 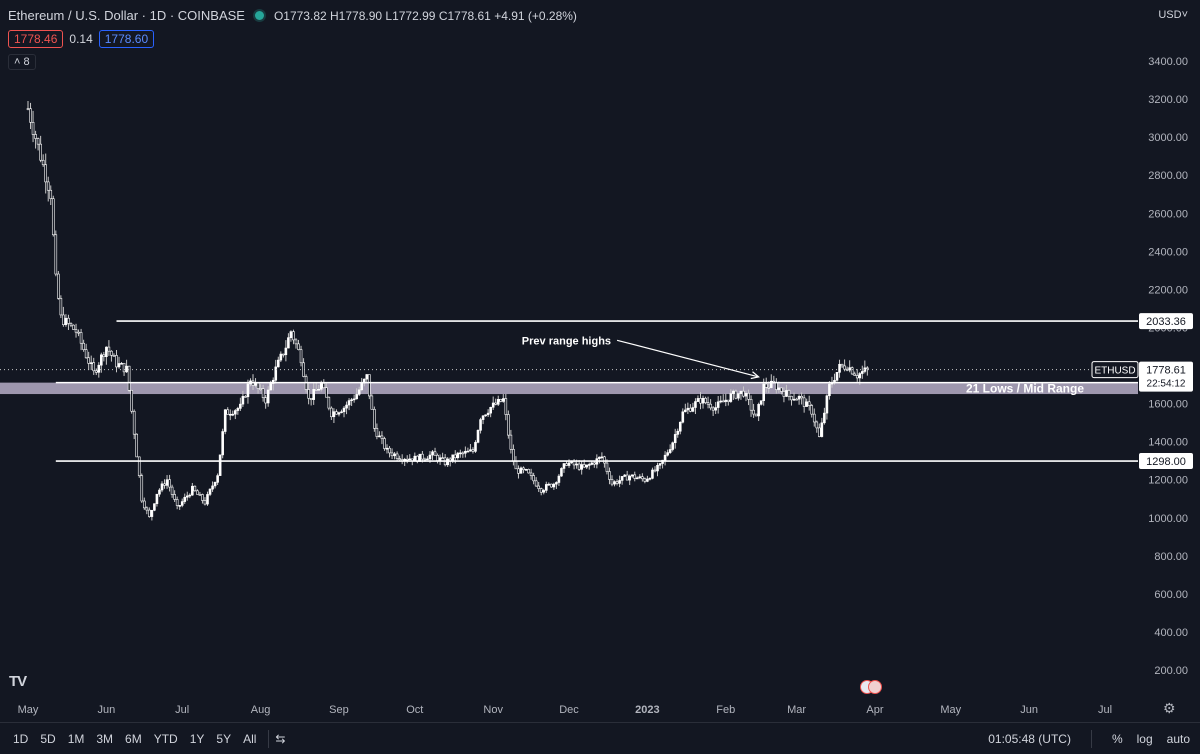 What do you see at coordinates (126, 39) in the screenshot?
I see `buy-button: 1778.60` at bounding box center [126, 39].